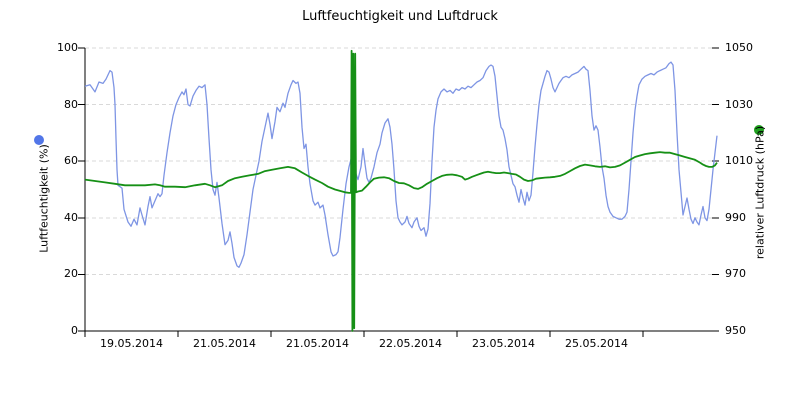 This screenshot has height=400, width=800. Describe the element at coordinates (67, 47) in the screenshot. I see `y-left-tick-label: 100` at that location.